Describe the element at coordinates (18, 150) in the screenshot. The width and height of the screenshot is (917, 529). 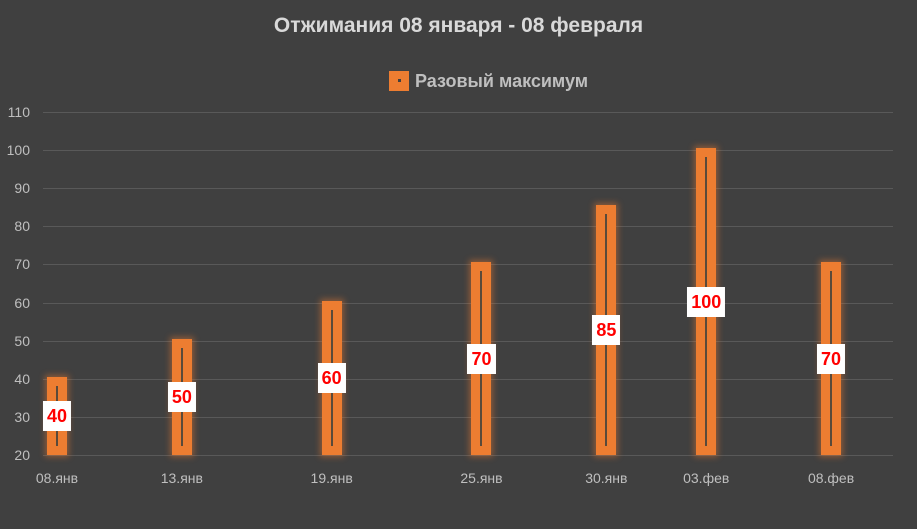
I see `y-tick-label: 100` at that location.